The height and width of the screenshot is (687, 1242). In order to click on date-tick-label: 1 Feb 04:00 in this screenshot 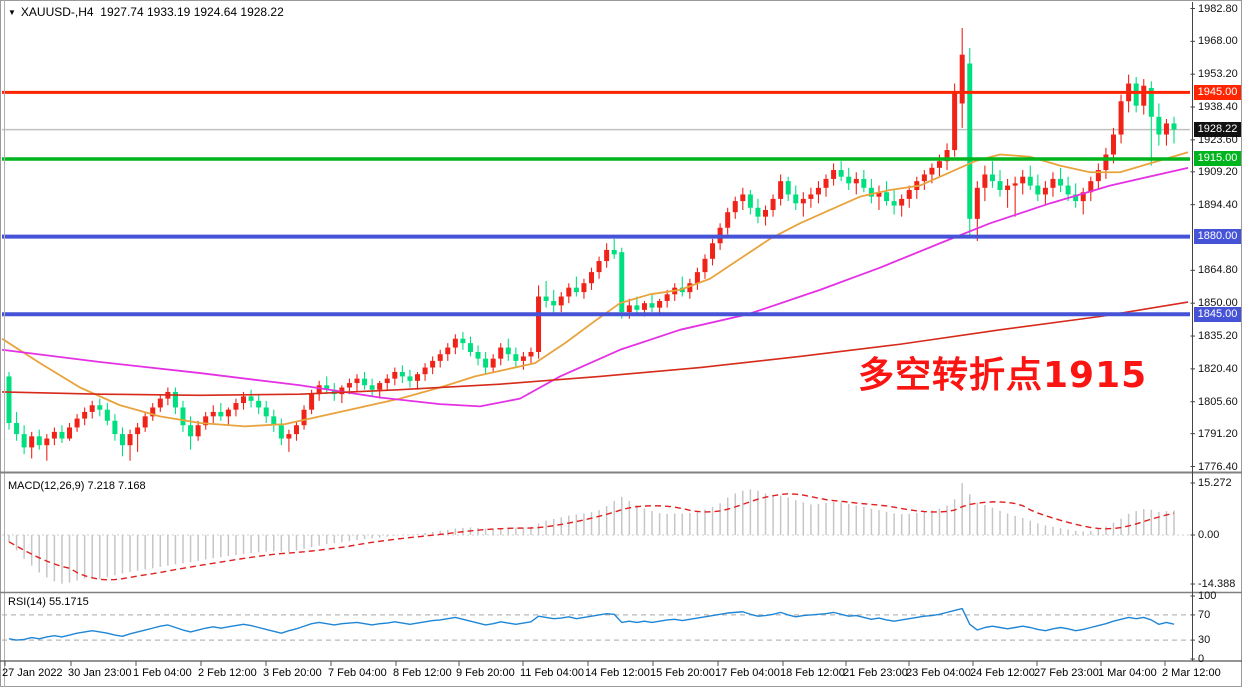, I will do `click(162, 673)`.